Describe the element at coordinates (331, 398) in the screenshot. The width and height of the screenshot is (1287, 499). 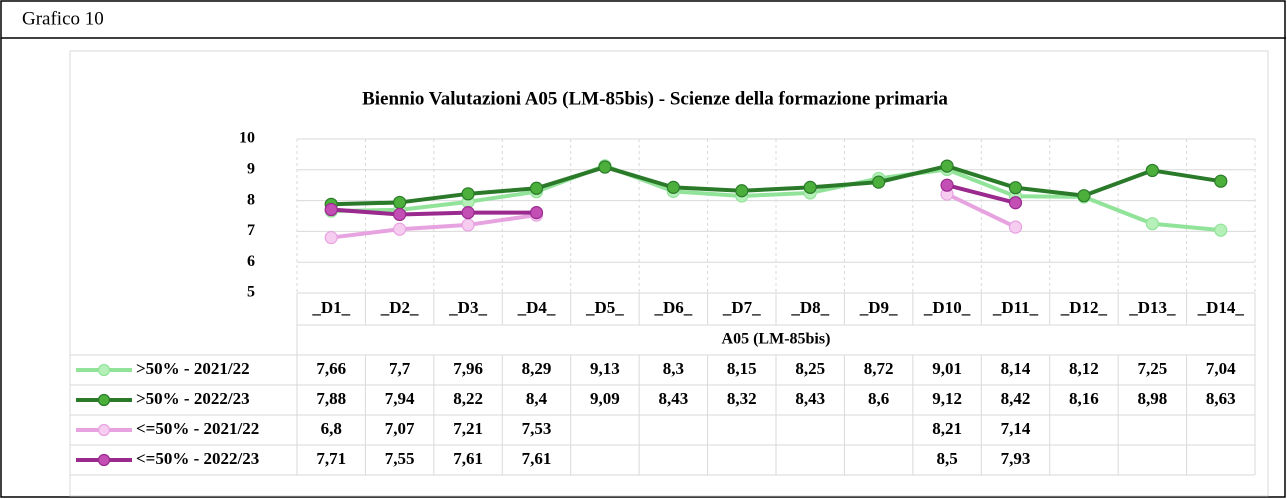
I see `data-label: 7,88` at that location.